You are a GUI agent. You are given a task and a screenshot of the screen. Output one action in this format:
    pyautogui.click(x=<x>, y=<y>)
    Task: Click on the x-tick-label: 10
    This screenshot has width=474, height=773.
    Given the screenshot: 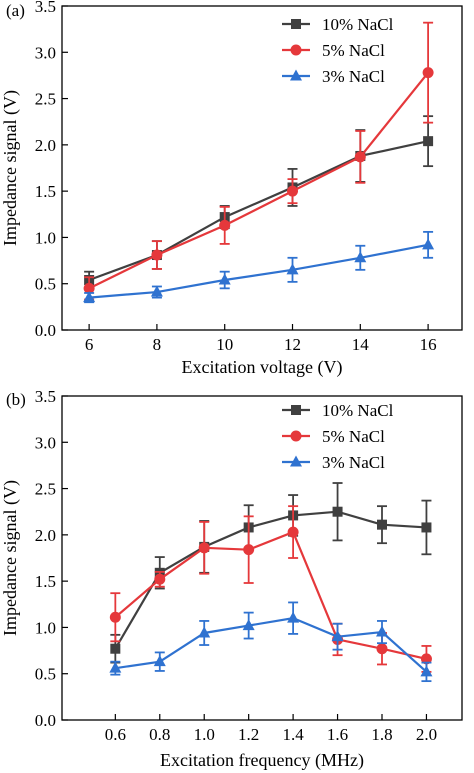 What is the action you would take?
    pyautogui.click(x=224, y=344)
    